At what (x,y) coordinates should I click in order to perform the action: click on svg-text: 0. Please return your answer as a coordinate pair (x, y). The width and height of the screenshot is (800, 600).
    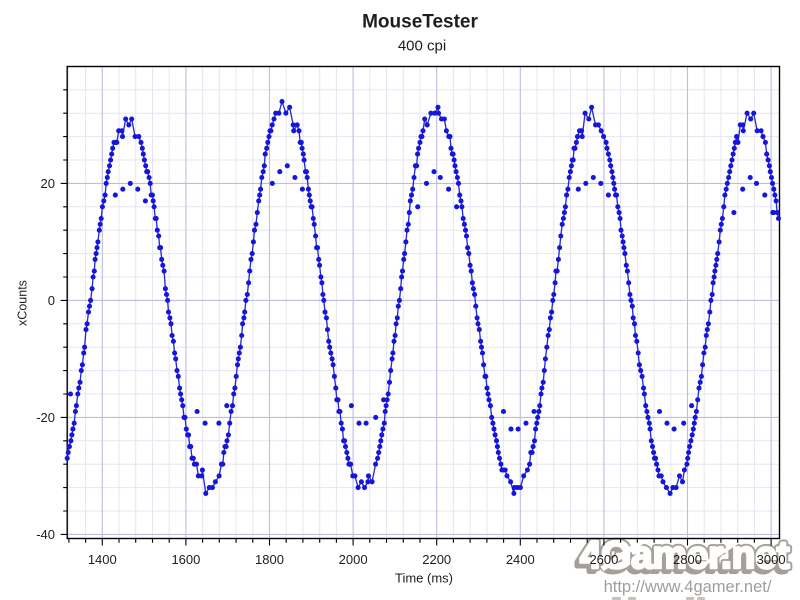
    Looking at the image, I should click on (51, 300).